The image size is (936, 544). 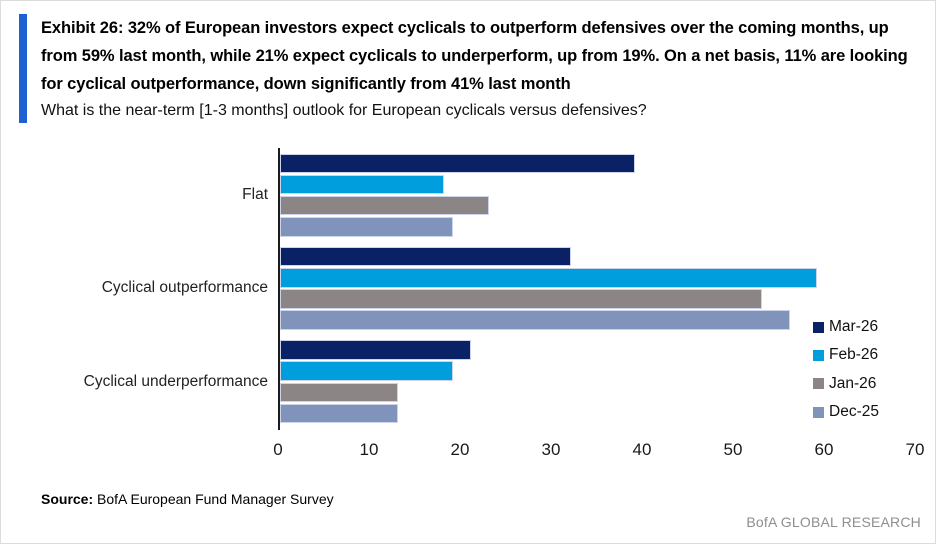 What do you see at coordinates (824, 449) in the screenshot?
I see `x-tick-label: 60` at bounding box center [824, 449].